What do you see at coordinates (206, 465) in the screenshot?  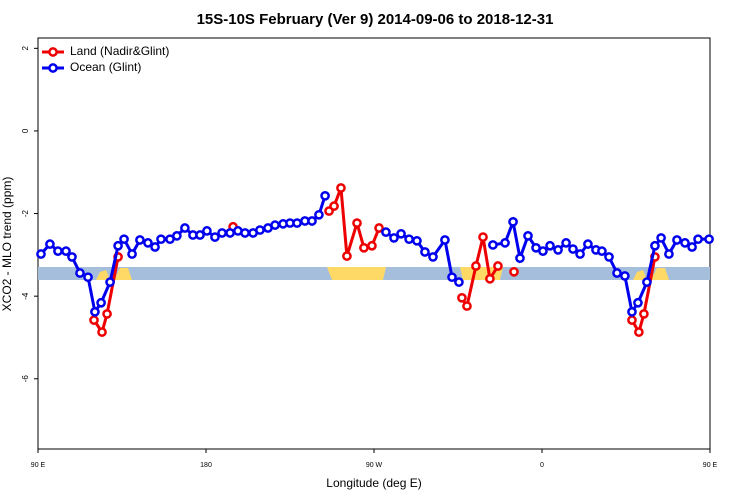 I see `x-tick-label: 180` at bounding box center [206, 465].